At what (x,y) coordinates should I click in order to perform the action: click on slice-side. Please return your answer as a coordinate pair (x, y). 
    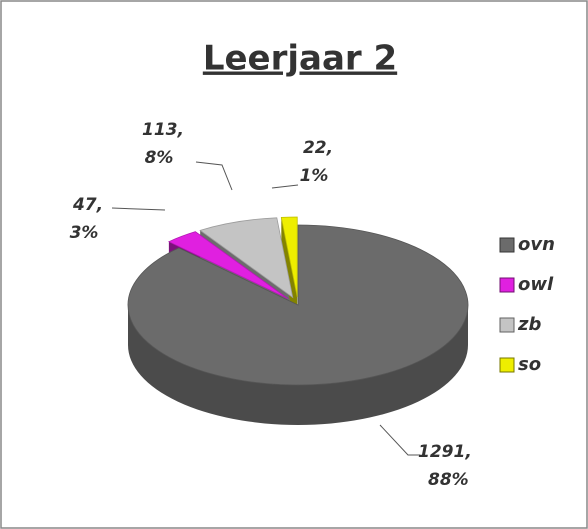
    Looking at the image, I should click on (298, 365).